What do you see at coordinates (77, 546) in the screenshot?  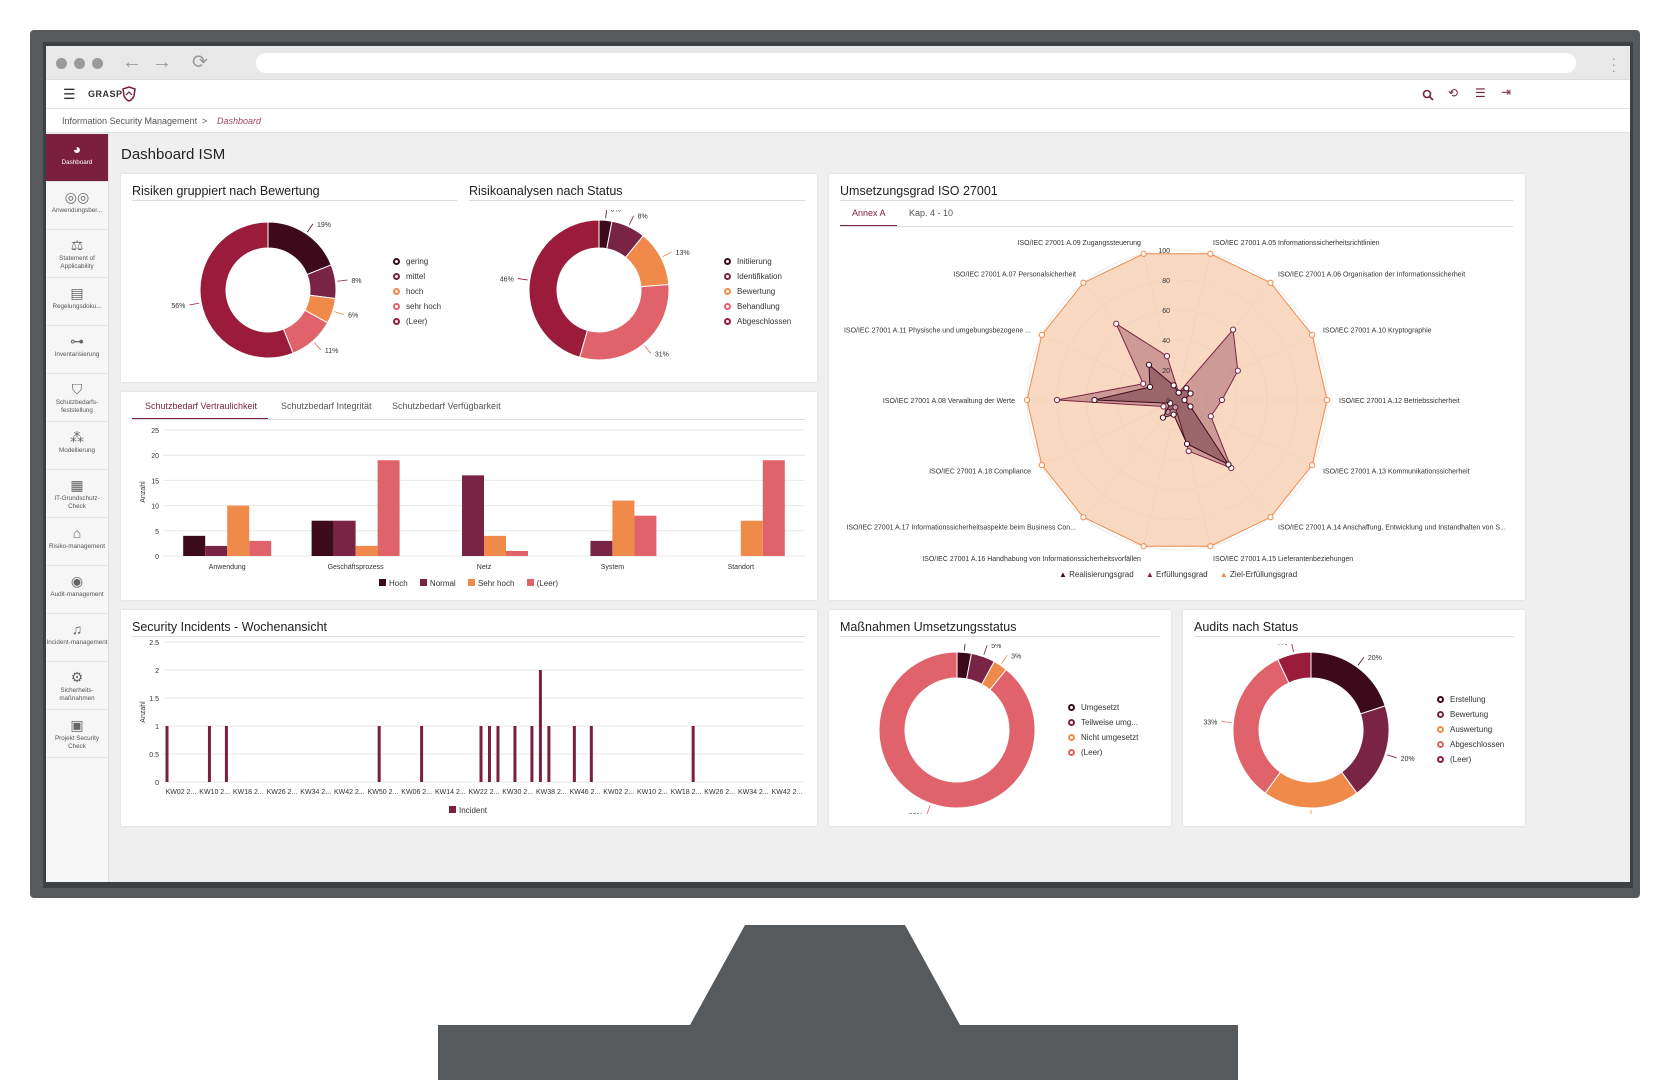 I see `sidebar-item-label: Risiko-management` at bounding box center [77, 546].